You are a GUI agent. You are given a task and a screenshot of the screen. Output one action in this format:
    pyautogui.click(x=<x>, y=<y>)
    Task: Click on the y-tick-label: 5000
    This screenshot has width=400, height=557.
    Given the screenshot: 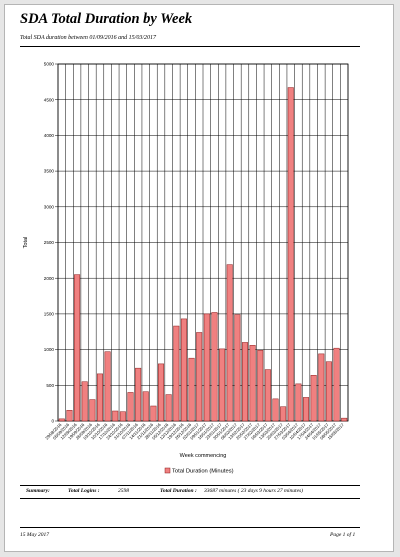 What is the action you would take?
    pyautogui.click(x=49, y=64)
    